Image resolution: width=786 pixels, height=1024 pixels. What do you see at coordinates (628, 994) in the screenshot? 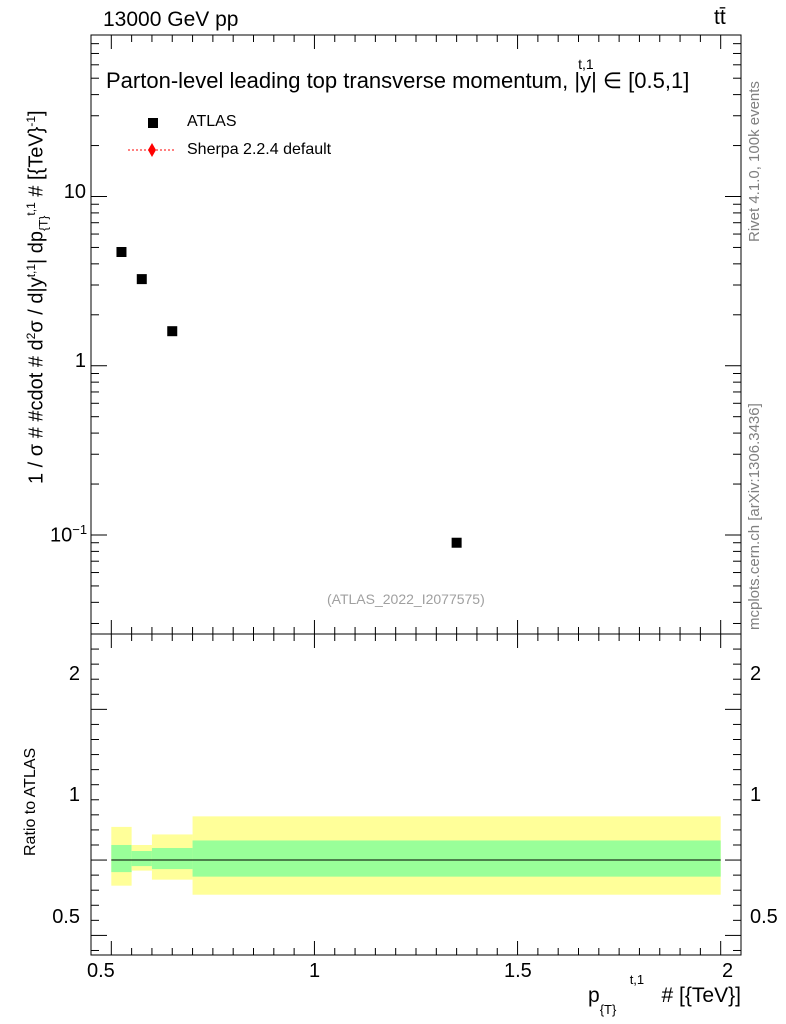
I see `xlabel-scripts: {T} t,1` at bounding box center [628, 994].